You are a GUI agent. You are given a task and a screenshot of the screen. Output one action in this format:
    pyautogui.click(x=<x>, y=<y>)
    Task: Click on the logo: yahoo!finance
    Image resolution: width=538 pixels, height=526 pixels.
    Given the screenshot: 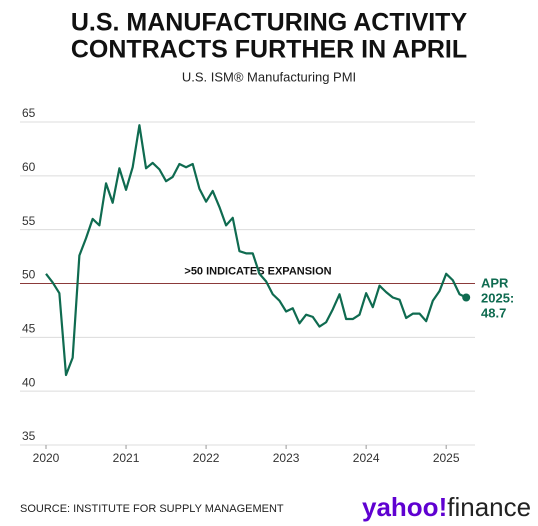 What is the action you would take?
    pyautogui.click(x=446, y=507)
    